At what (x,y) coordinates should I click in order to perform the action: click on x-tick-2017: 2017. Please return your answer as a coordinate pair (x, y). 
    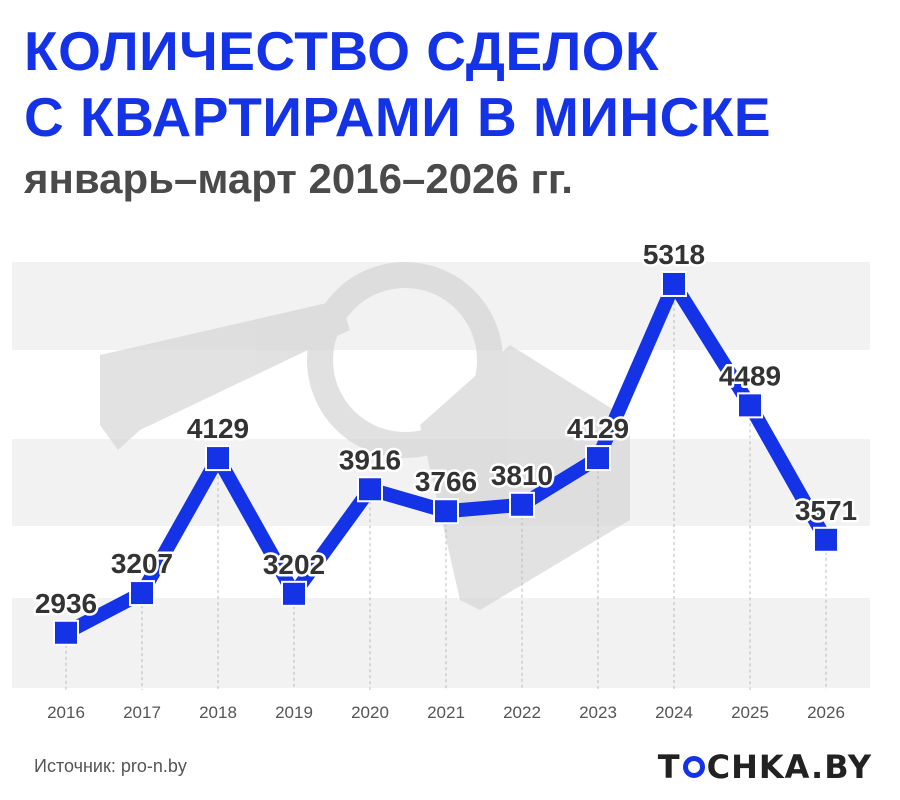
    Looking at the image, I should click on (142, 712).